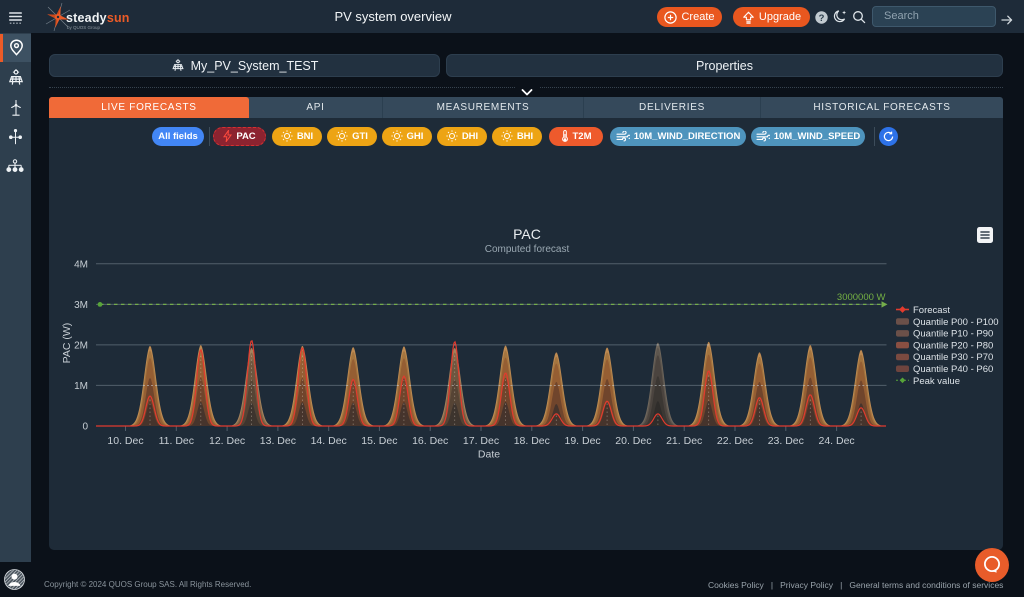 This screenshot has width=1024, height=597. Describe the element at coordinates (85, 427) in the screenshot. I see `svg-text: 0` at that location.